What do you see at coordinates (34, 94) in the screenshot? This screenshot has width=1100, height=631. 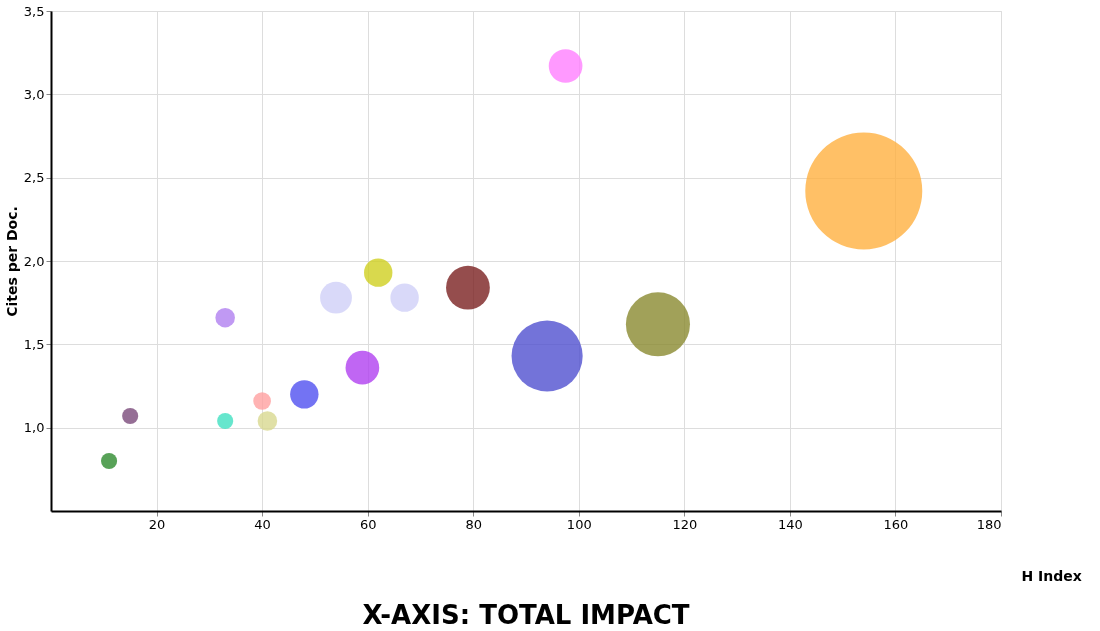 I see `y-tick-label: 3,0` at bounding box center [34, 94].